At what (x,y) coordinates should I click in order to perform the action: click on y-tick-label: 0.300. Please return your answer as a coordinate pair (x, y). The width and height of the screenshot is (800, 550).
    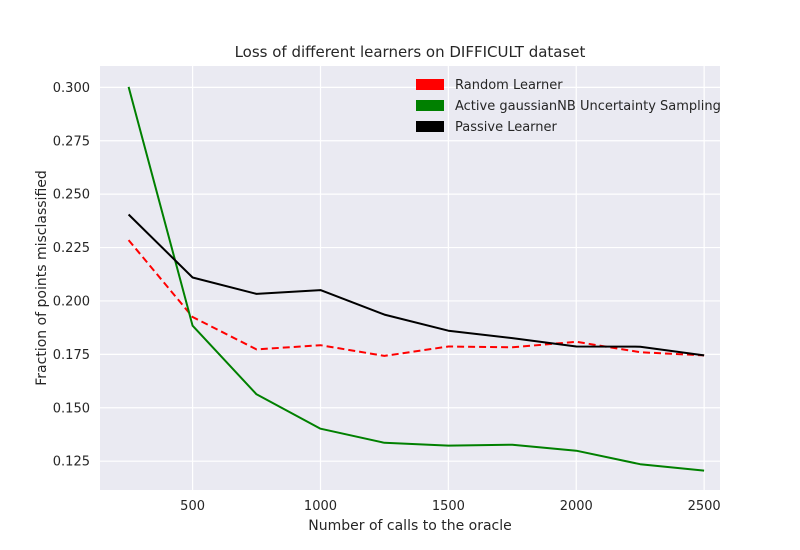
    Looking at the image, I should click on (71, 88).